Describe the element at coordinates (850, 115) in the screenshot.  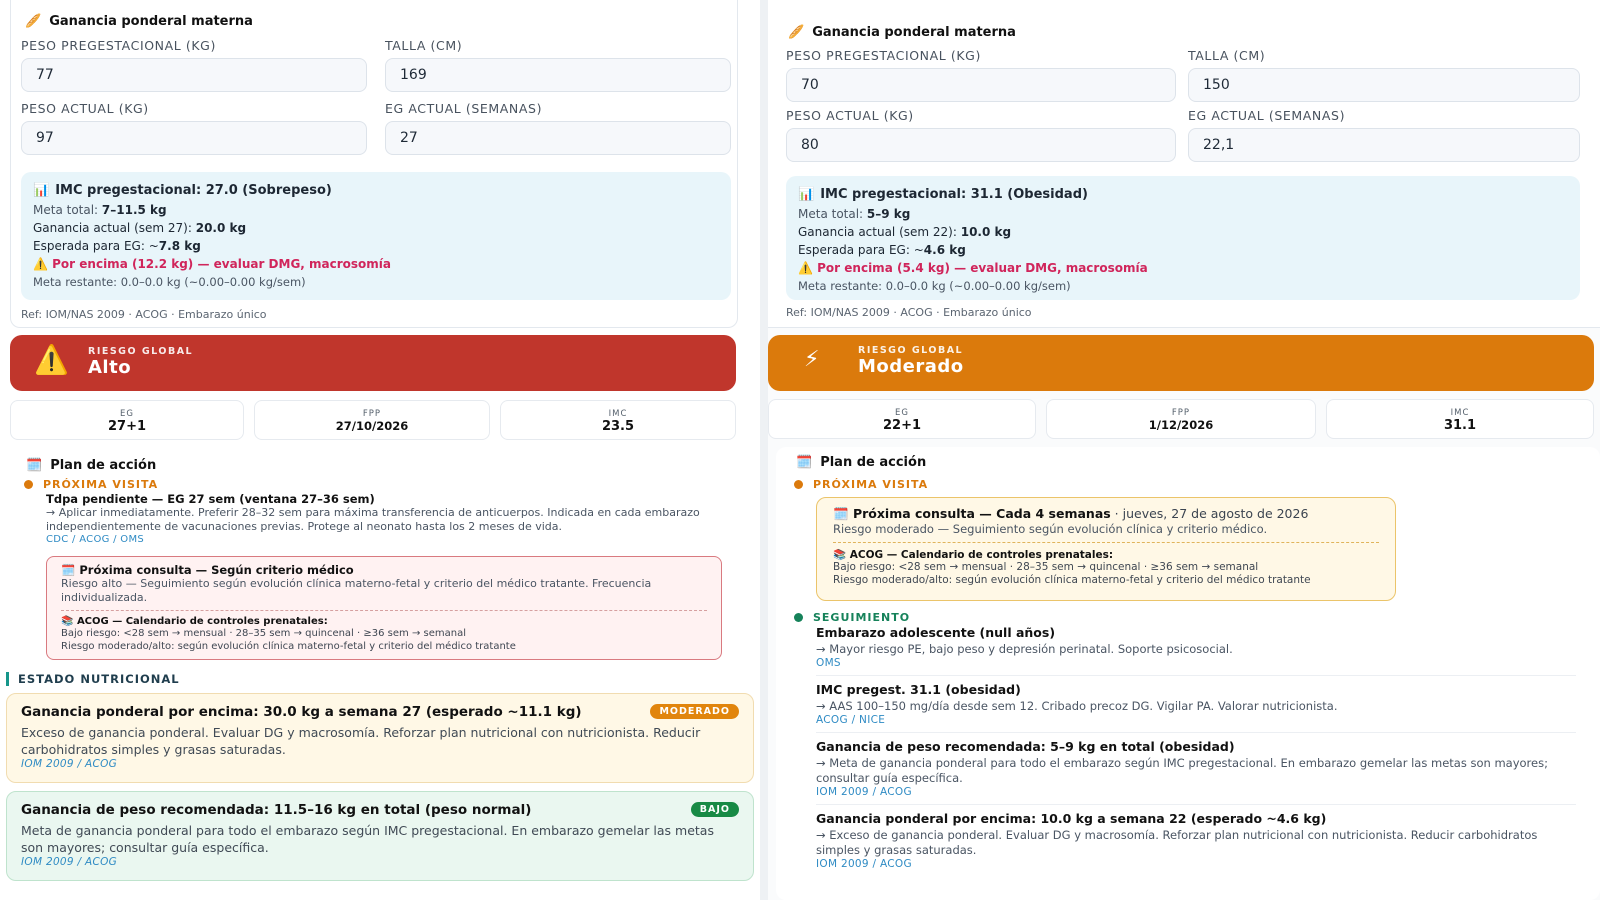
I see `field-label: PESO ACTUAL (KG)` at that location.